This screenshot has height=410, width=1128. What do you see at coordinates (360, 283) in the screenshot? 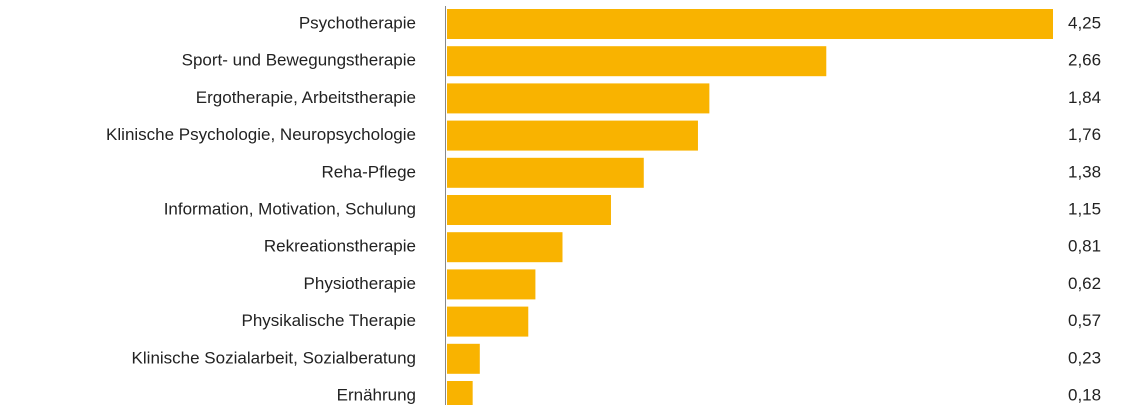
I see `category-label: Physiotherapie` at bounding box center [360, 283].